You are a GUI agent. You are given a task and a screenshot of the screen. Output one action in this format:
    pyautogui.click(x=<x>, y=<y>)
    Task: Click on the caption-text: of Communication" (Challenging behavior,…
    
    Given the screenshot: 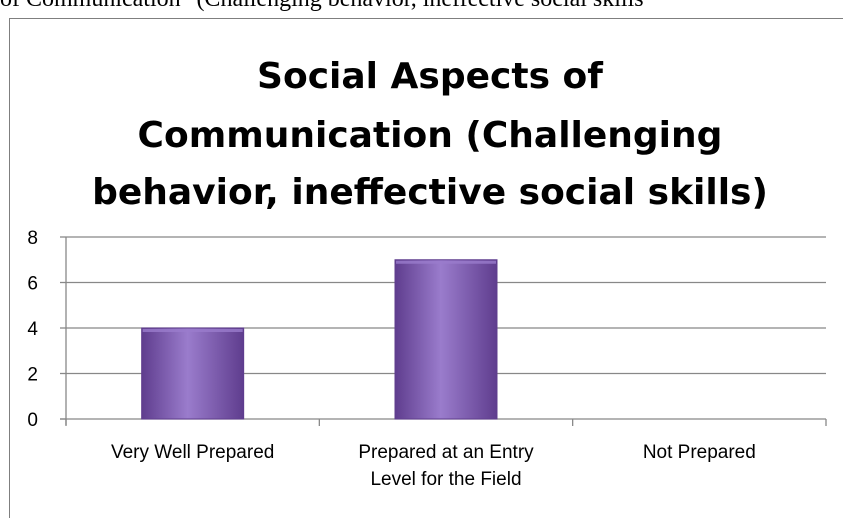 What is the action you would take?
    pyautogui.click(x=421, y=8)
    